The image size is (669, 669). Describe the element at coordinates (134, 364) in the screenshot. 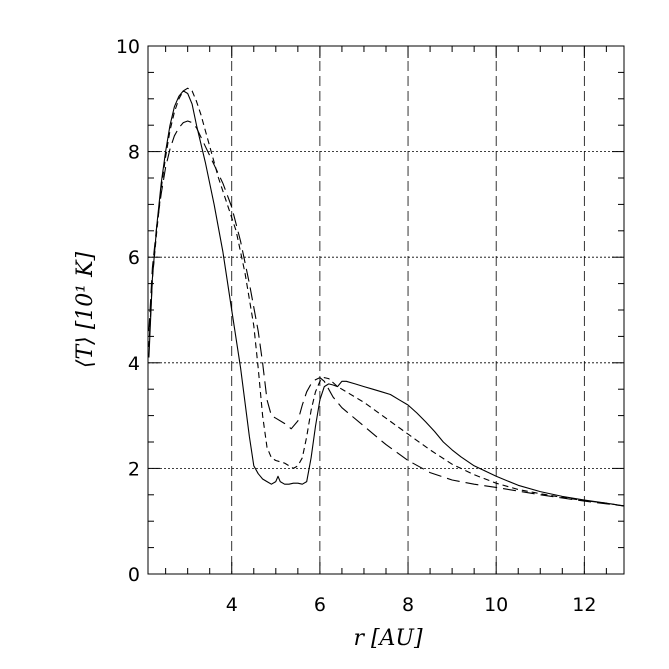

I see `y-tick-label: 4` at that location.